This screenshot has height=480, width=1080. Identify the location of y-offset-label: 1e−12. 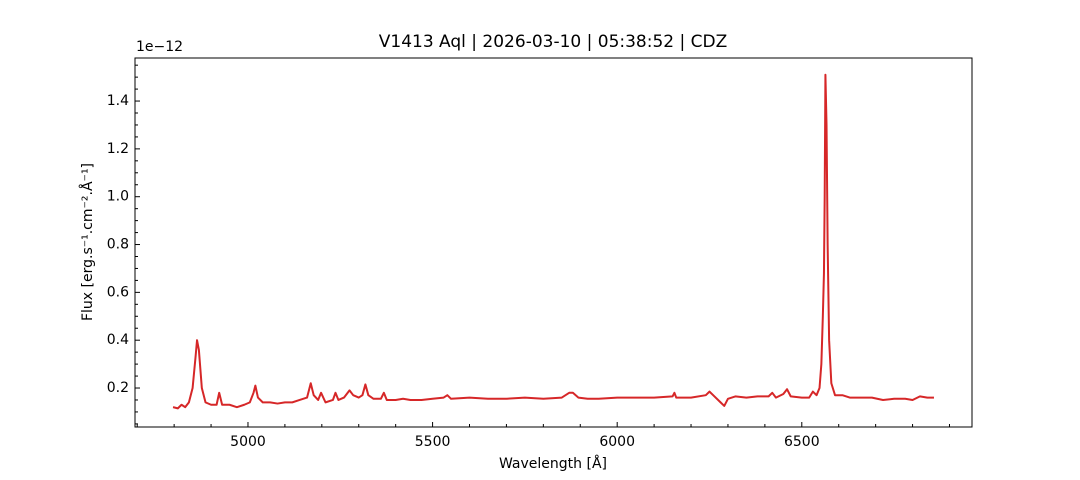
(159, 47).